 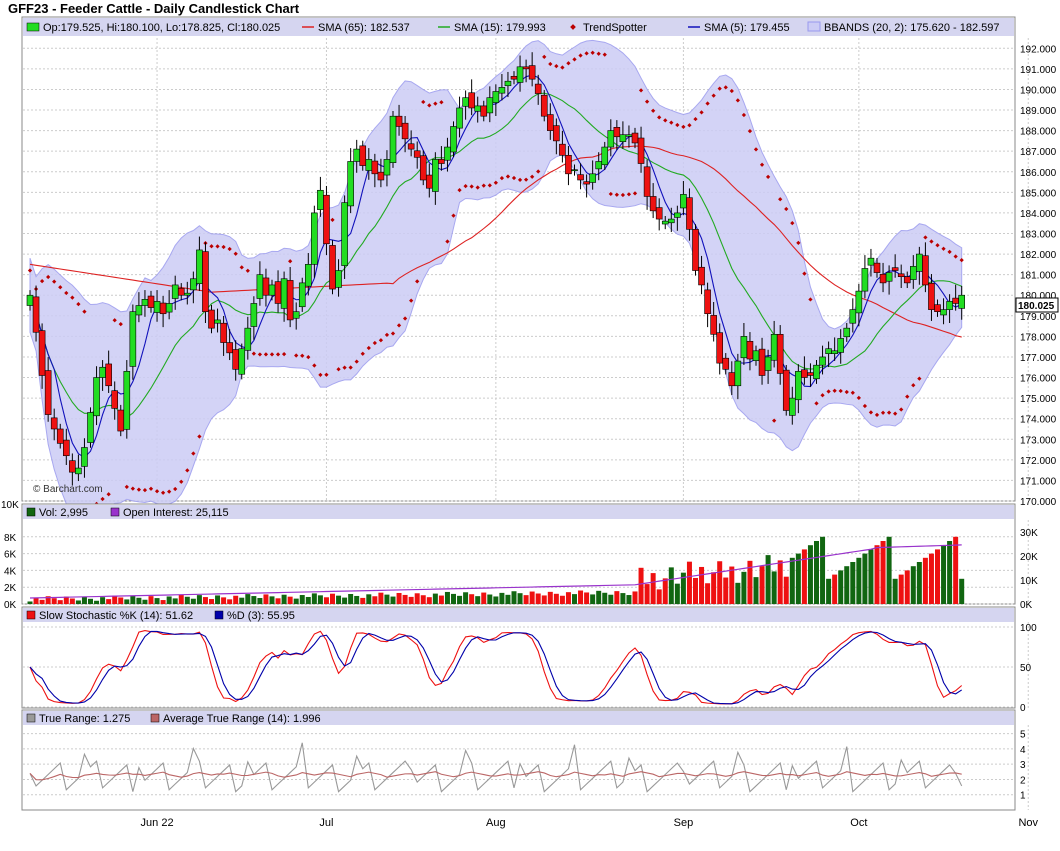 I want to click on price-tick-label: 185.000, so click(x=1038, y=193).